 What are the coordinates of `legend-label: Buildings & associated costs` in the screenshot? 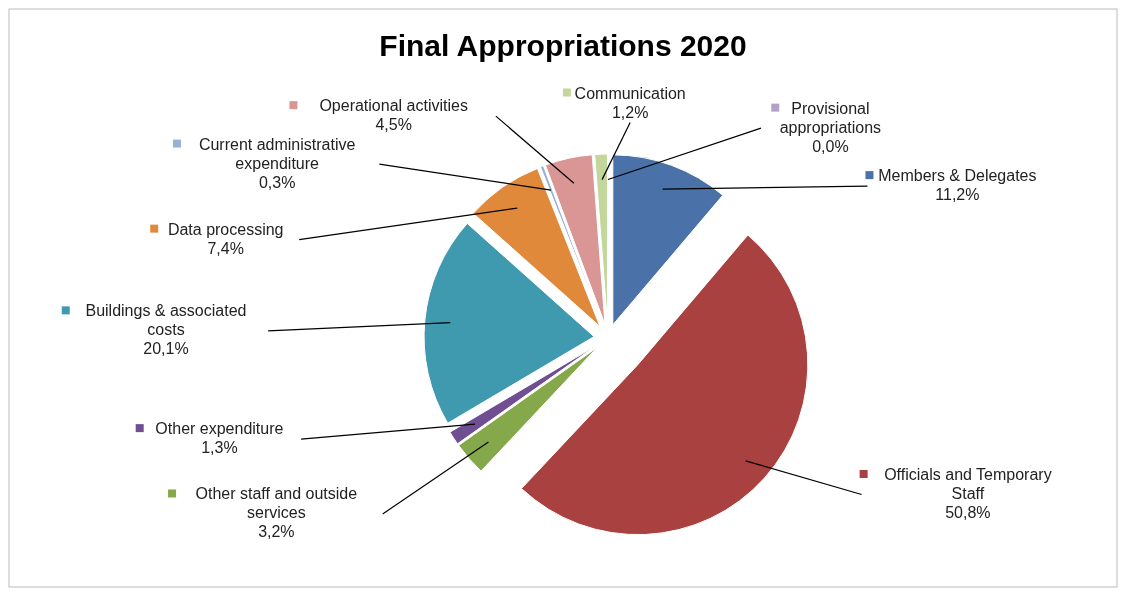 It's located at (166, 320).